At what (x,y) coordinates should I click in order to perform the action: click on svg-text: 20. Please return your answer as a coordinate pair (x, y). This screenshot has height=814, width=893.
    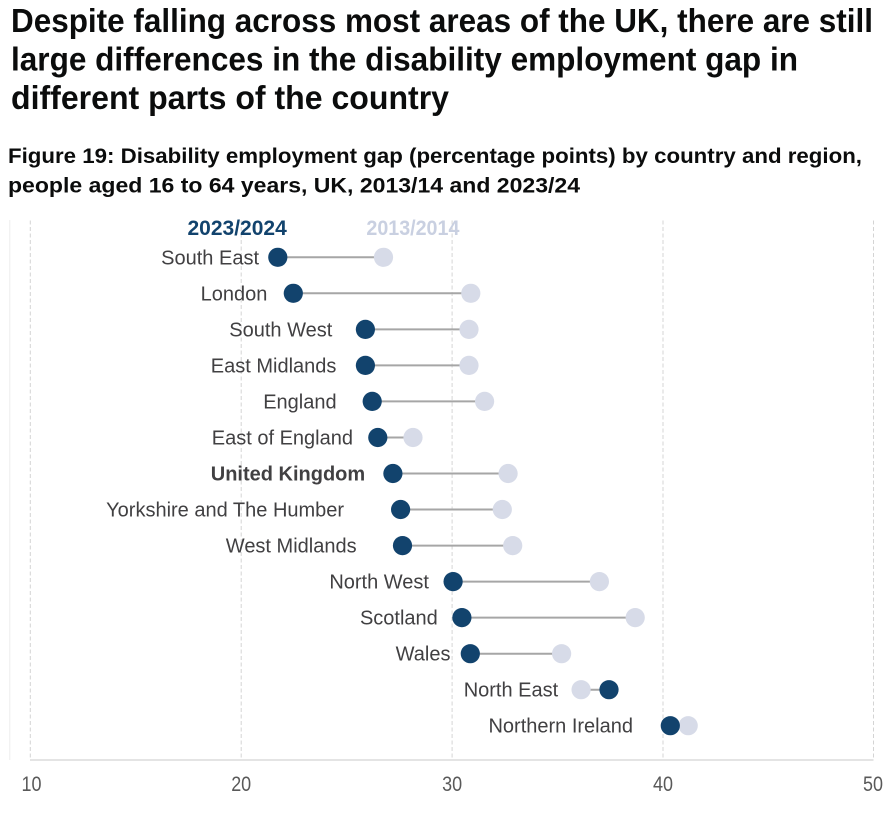
    Looking at the image, I should click on (241, 784).